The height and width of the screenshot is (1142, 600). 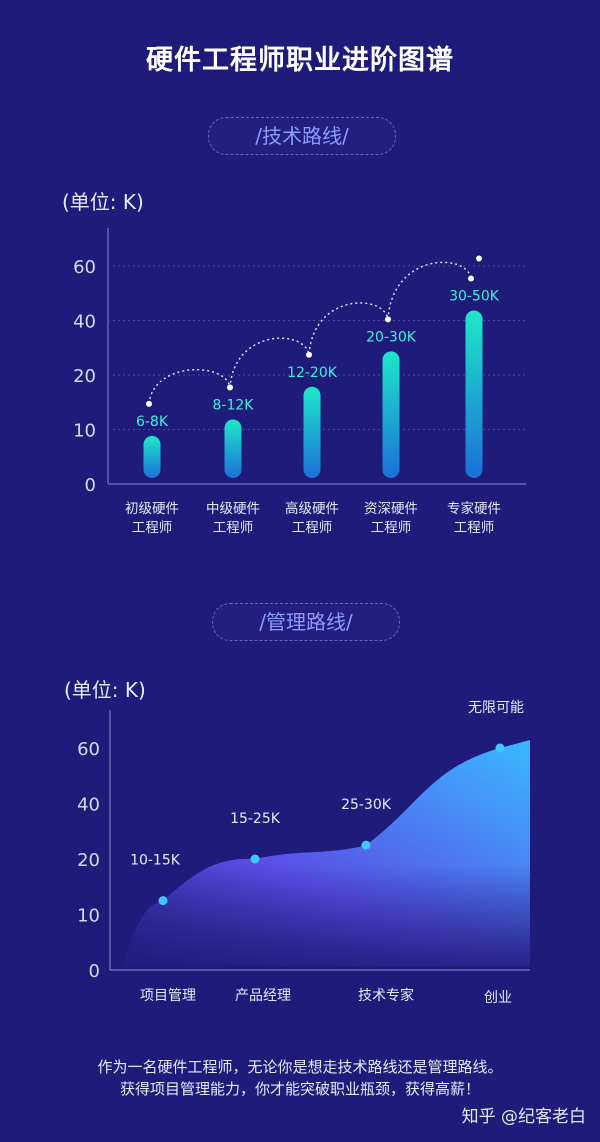 I want to click on footer-text-1: 作为一名硬件工程师，无论你是想走技术路线还是管理路线。, so click(x=300, y=1067).